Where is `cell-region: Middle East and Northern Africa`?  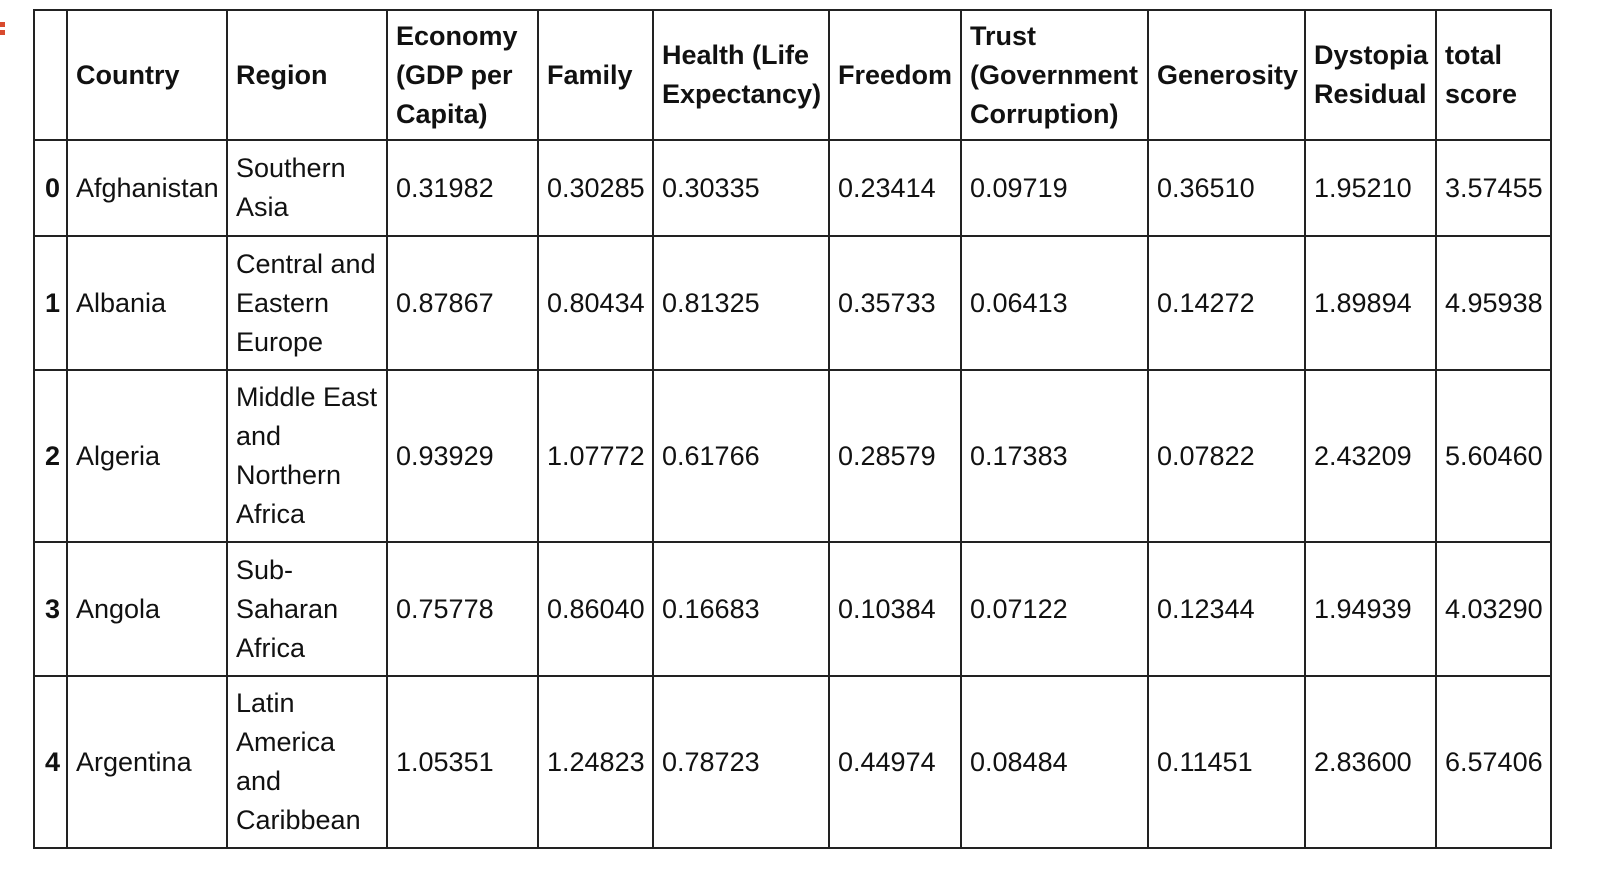 cell-region: Middle East and Northern Africa is located at coordinates (307, 456).